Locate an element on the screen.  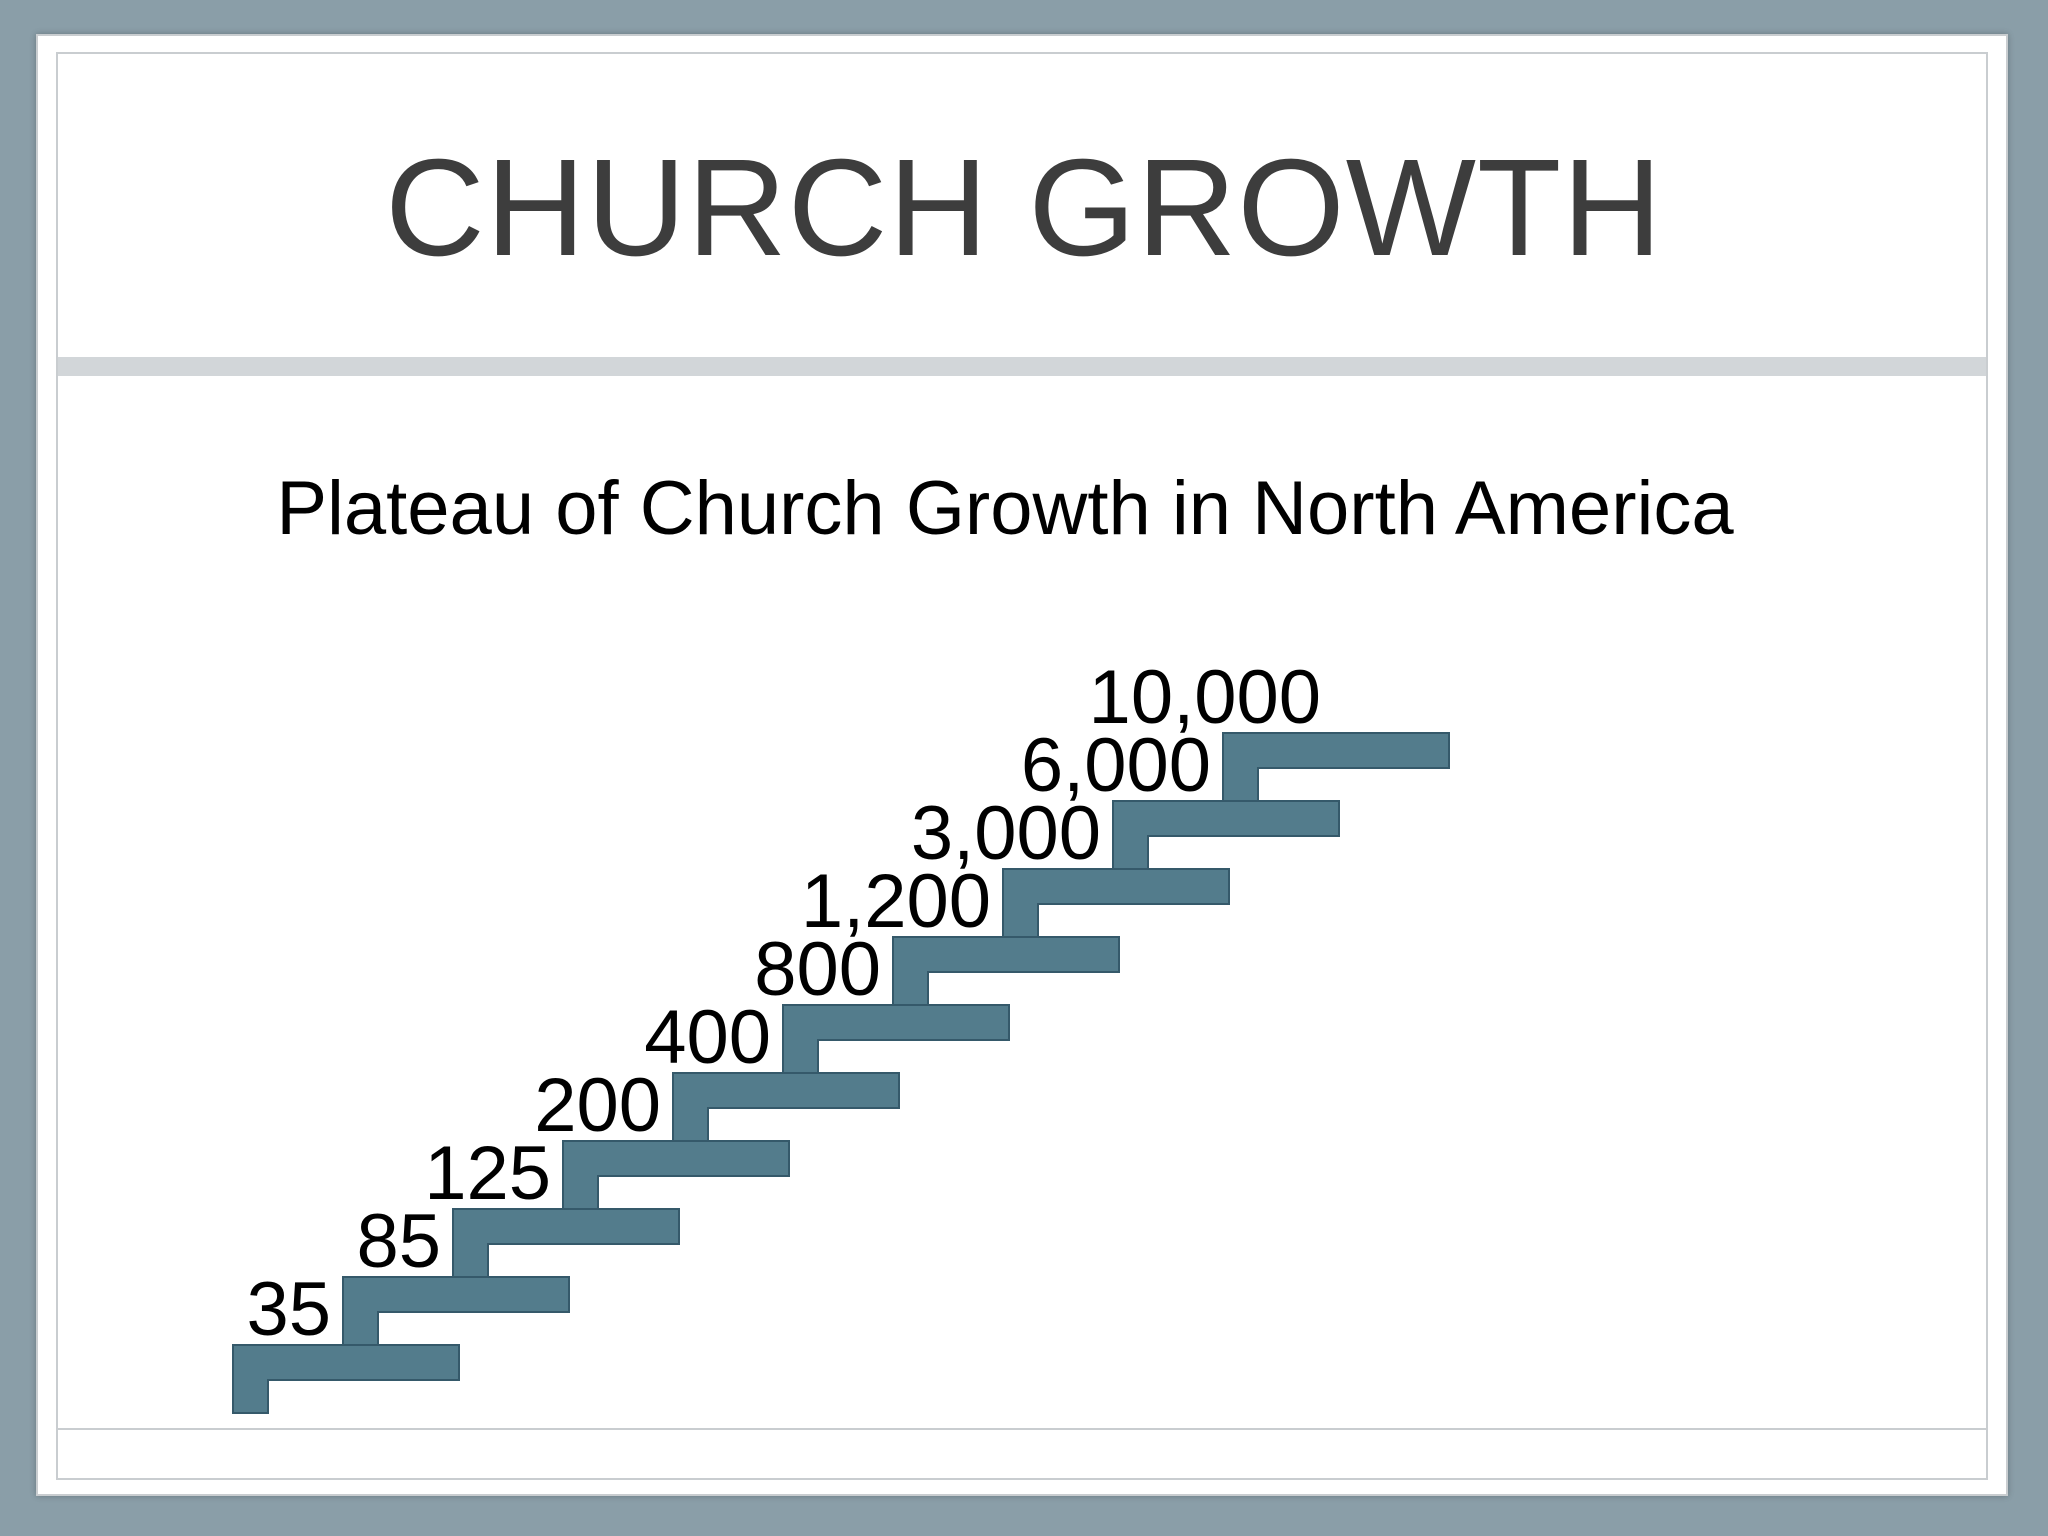
step-label: 10,000 is located at coordinates (1205, 697).